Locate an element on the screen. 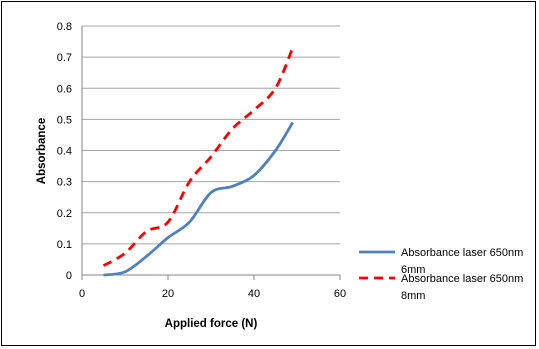  y-tick-label: 0.1 is located at coordinates (64, 245).